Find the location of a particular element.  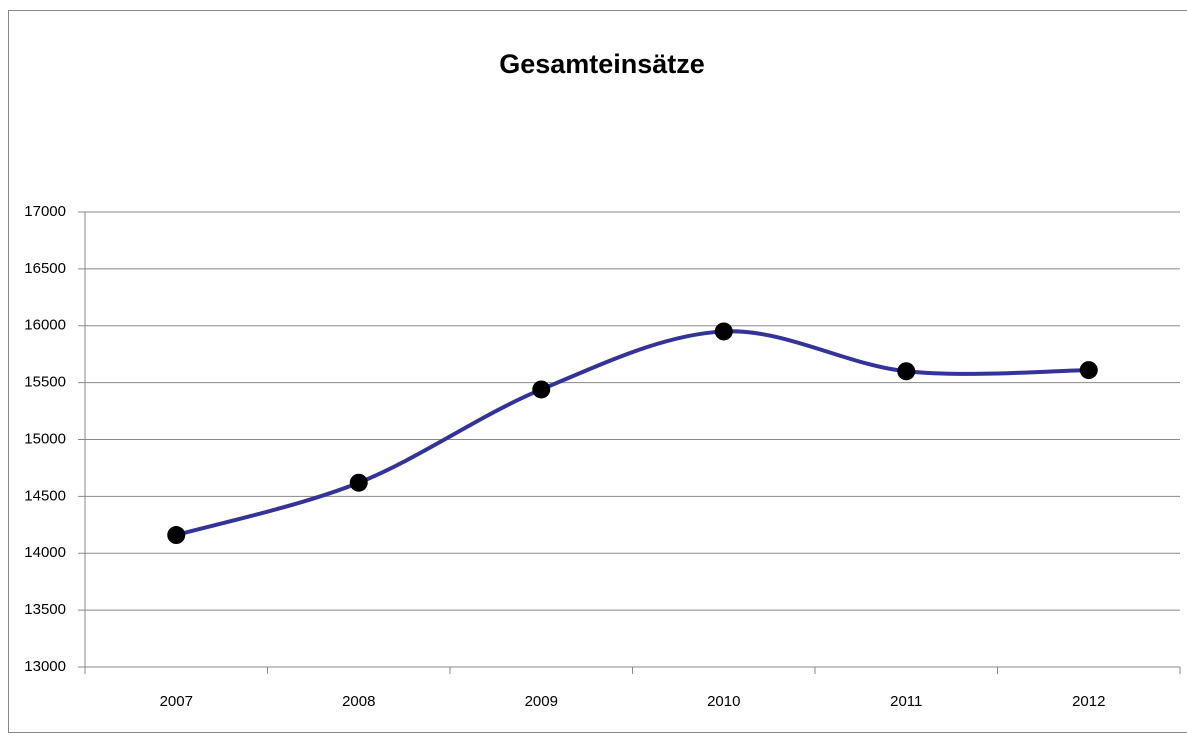

chart-title: Gesamteinsätze is located at coordinates (602, 64).